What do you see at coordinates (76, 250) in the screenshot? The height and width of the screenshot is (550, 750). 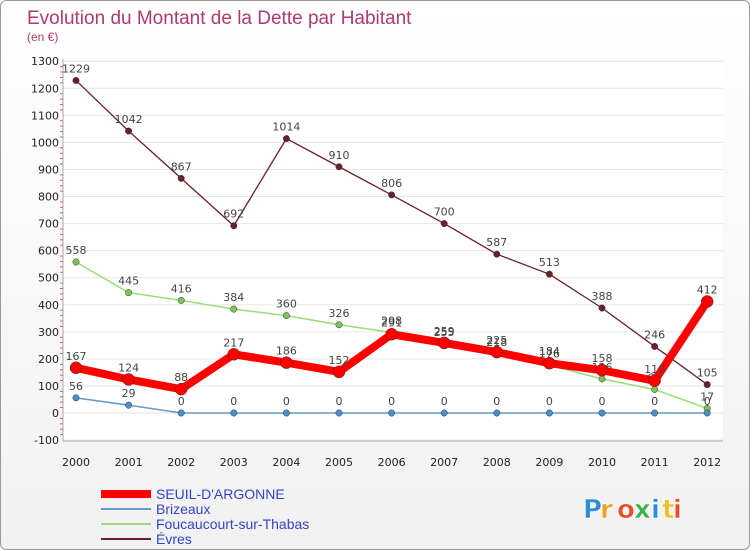 I see `data-label-foucaucourt-sur-thabas: 558` at bounding box center [76, 250].